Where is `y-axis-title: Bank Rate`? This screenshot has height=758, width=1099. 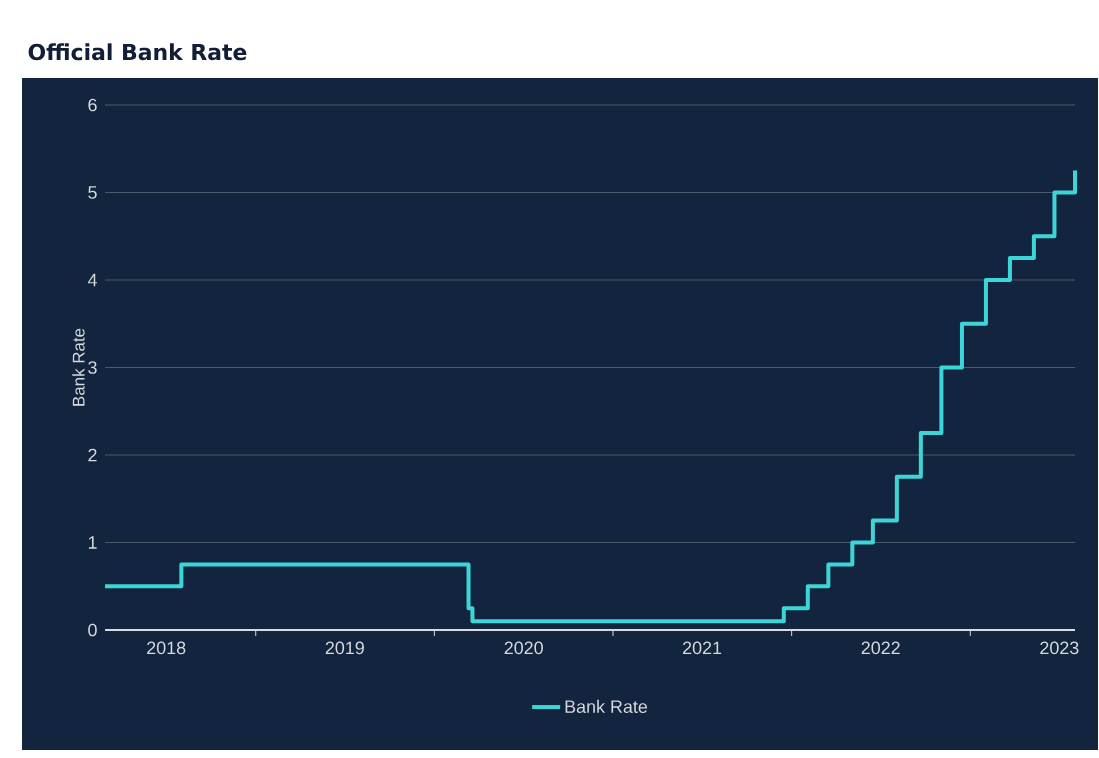
y-axis-title: Bank Rate is located at coordinates (78, 367).